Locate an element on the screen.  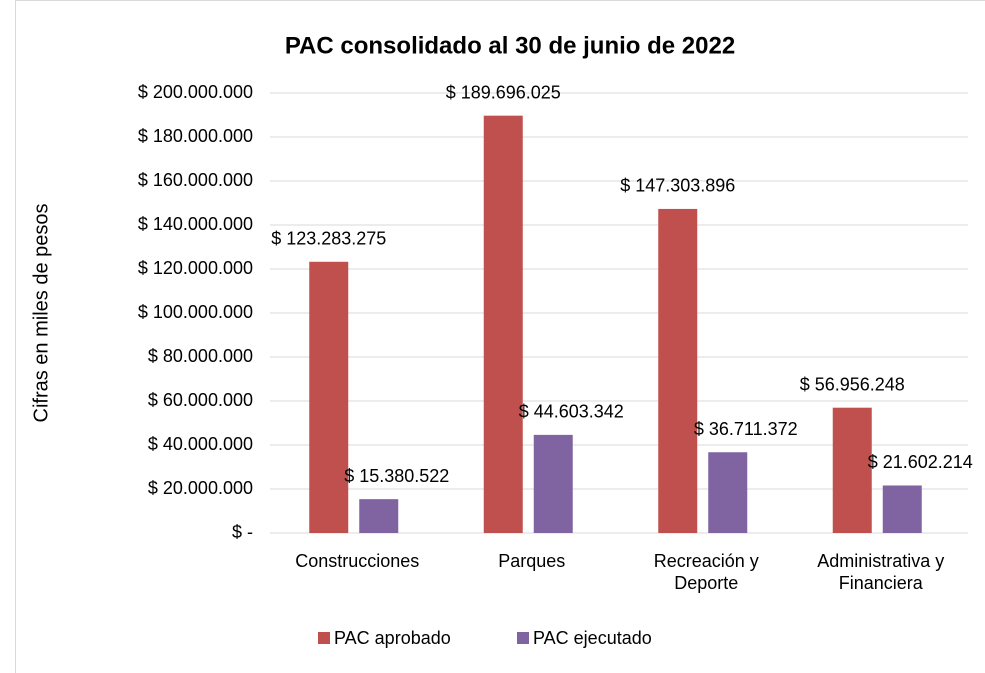
y-tick-label: $ 180.000.000 is located at coordinates (195, 136).